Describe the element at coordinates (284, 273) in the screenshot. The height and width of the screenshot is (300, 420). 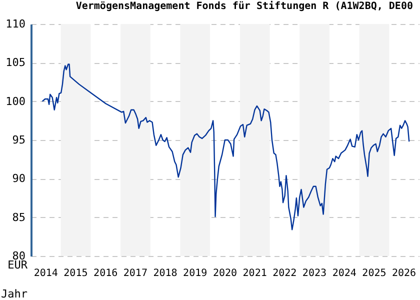
I see `x-tick-label: 2022` at that location.